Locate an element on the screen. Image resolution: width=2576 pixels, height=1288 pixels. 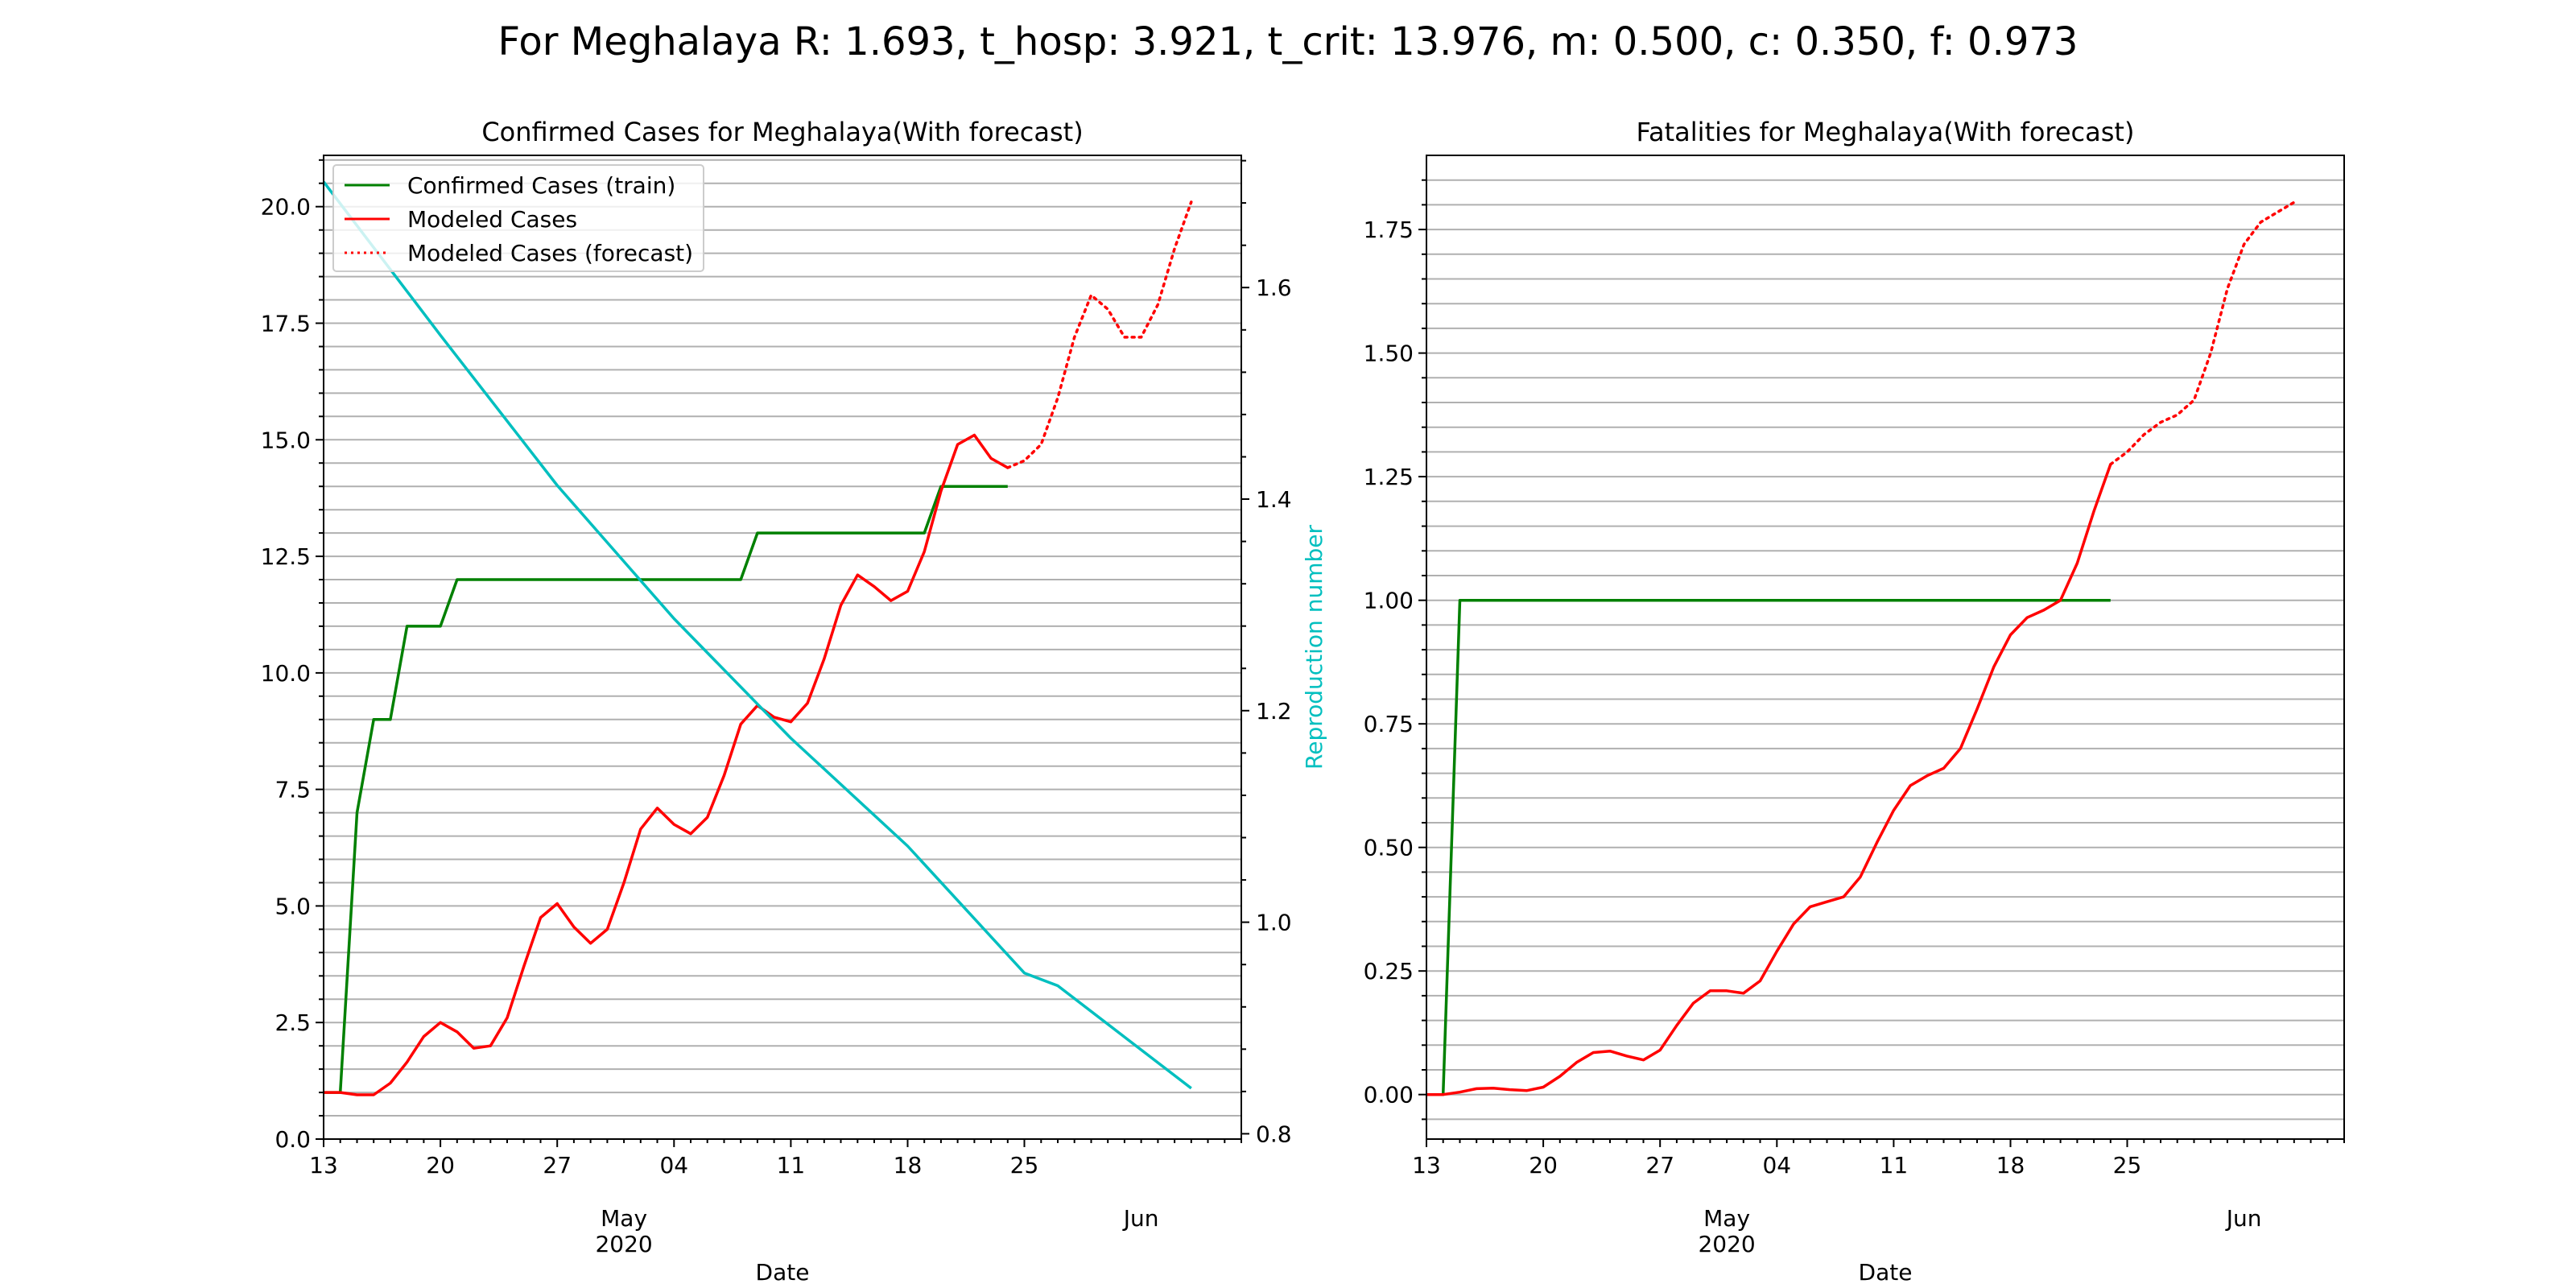
cases-y-tick-label: 0.0 is located at coordinates (293, 1139).